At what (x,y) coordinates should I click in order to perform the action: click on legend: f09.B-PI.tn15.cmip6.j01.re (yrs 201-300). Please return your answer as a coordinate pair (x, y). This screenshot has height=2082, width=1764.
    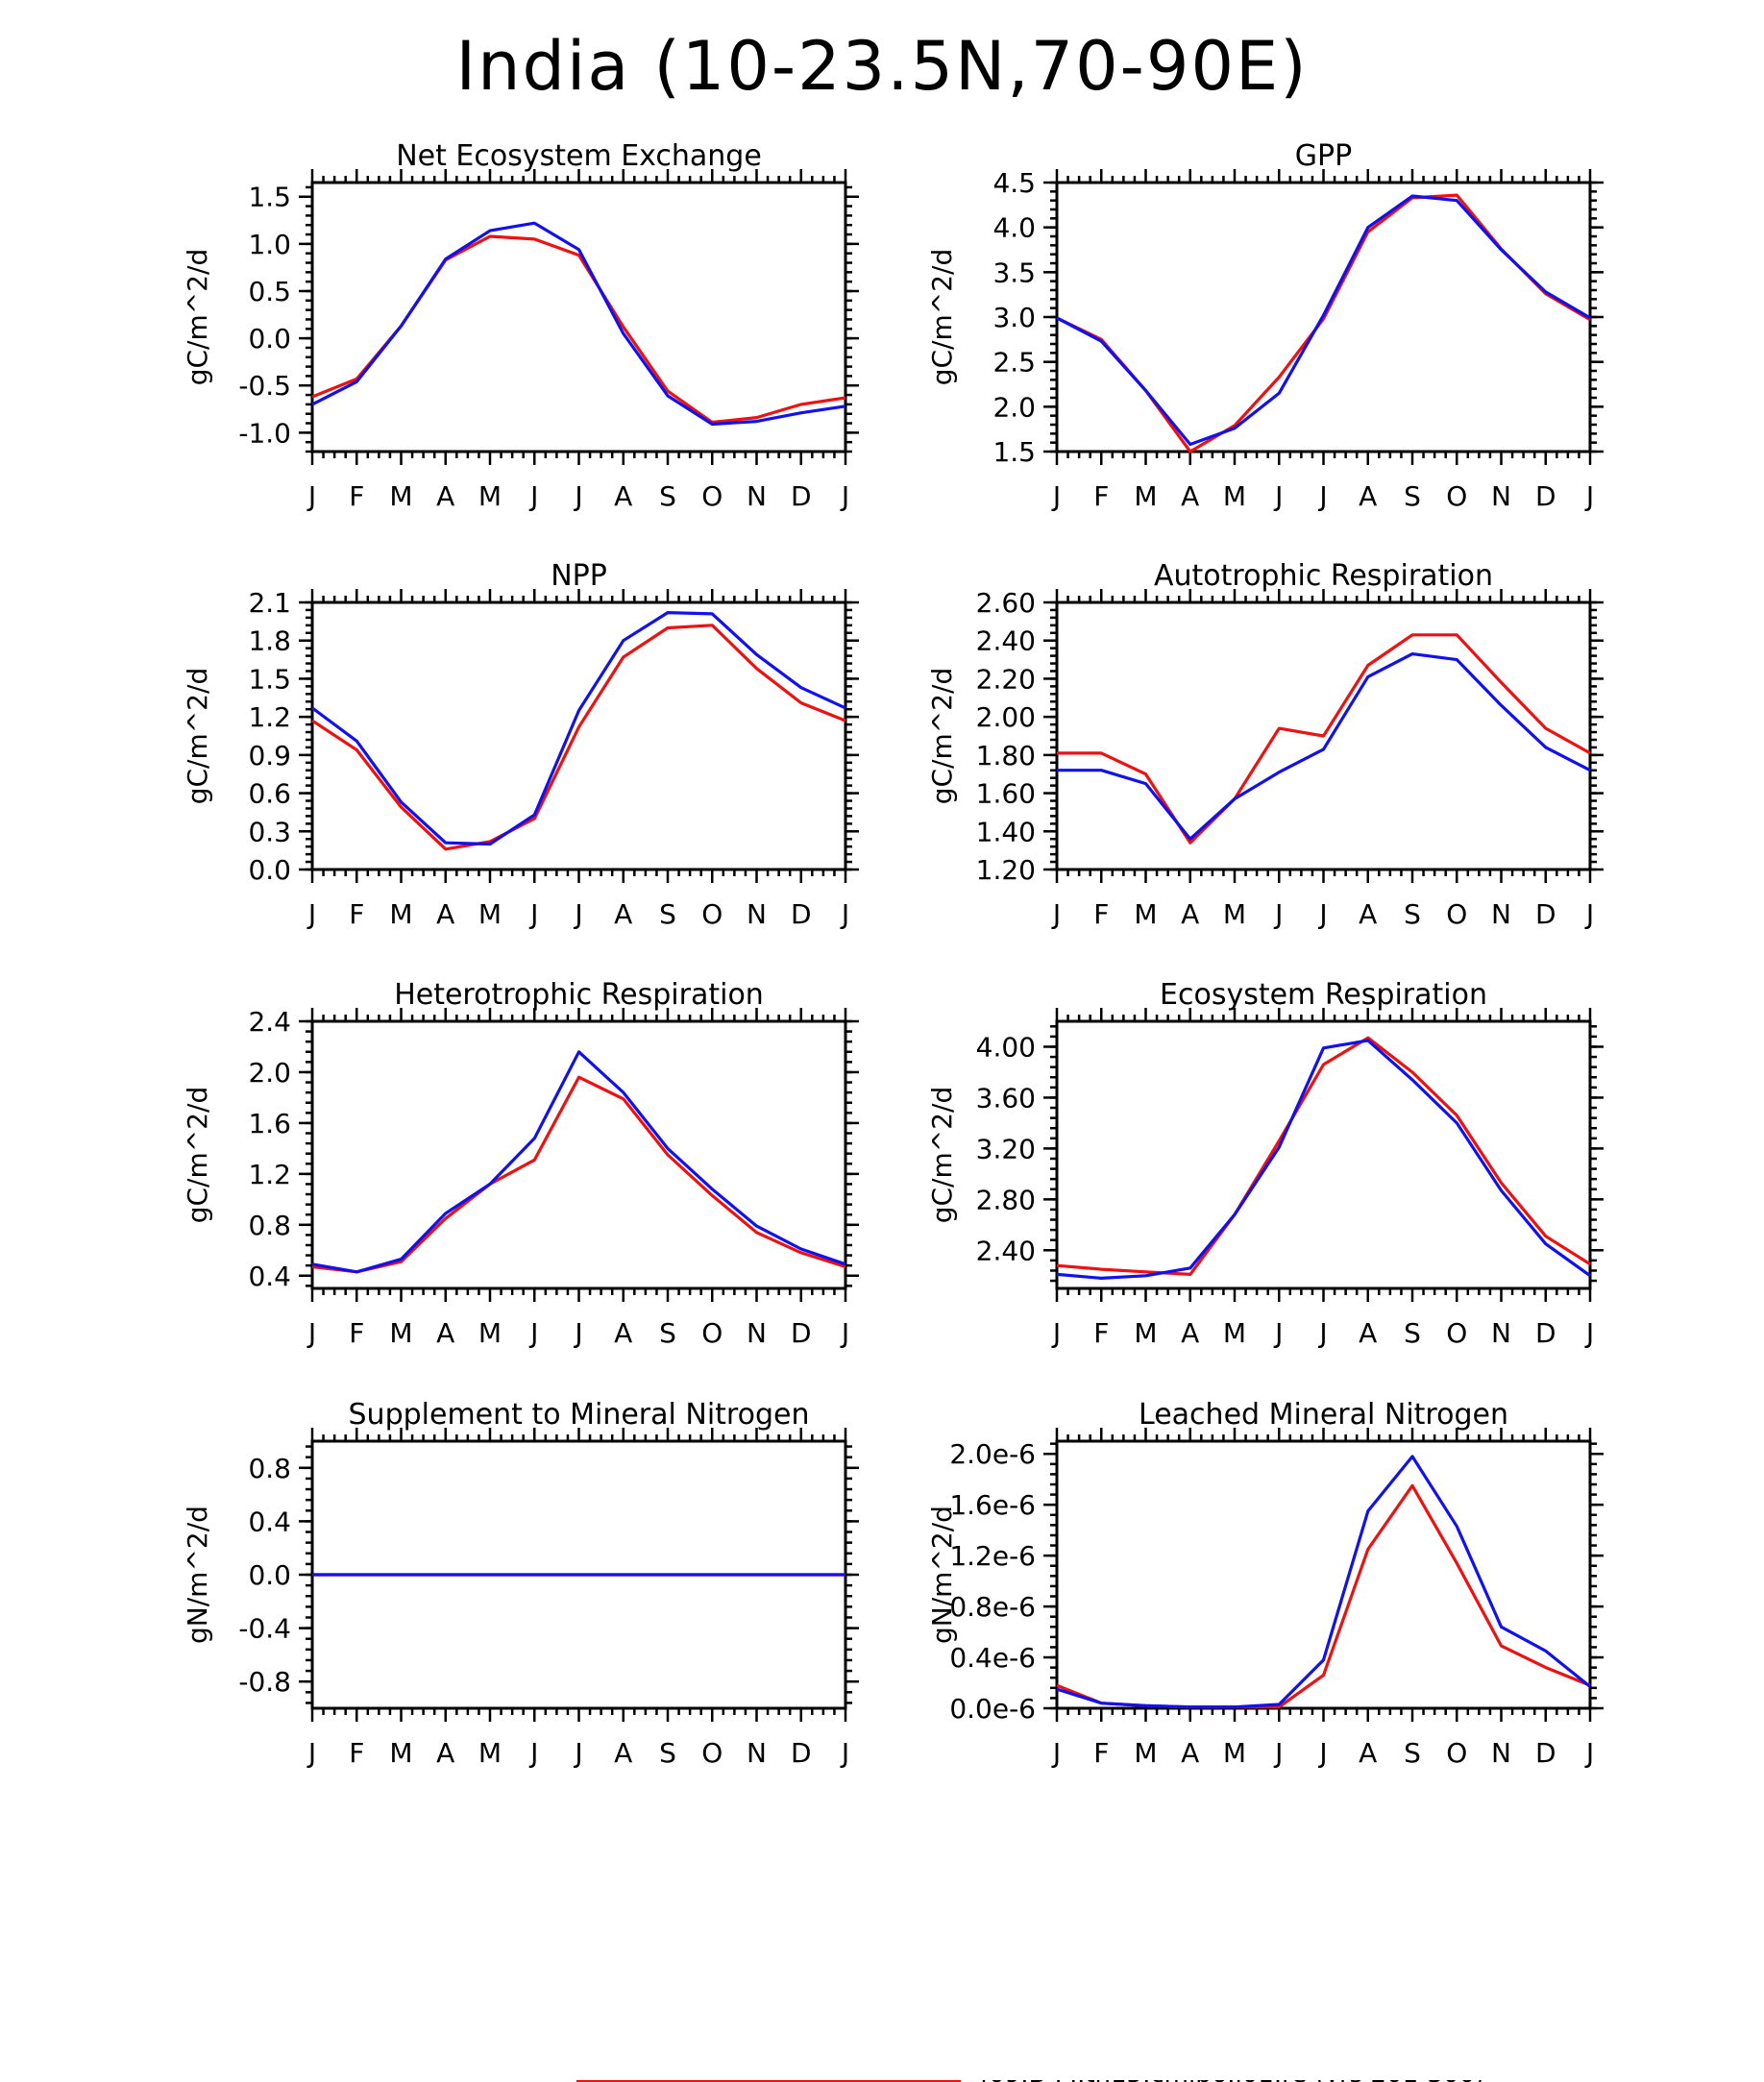
    Looking at the image, I should click on (1030, 2081).